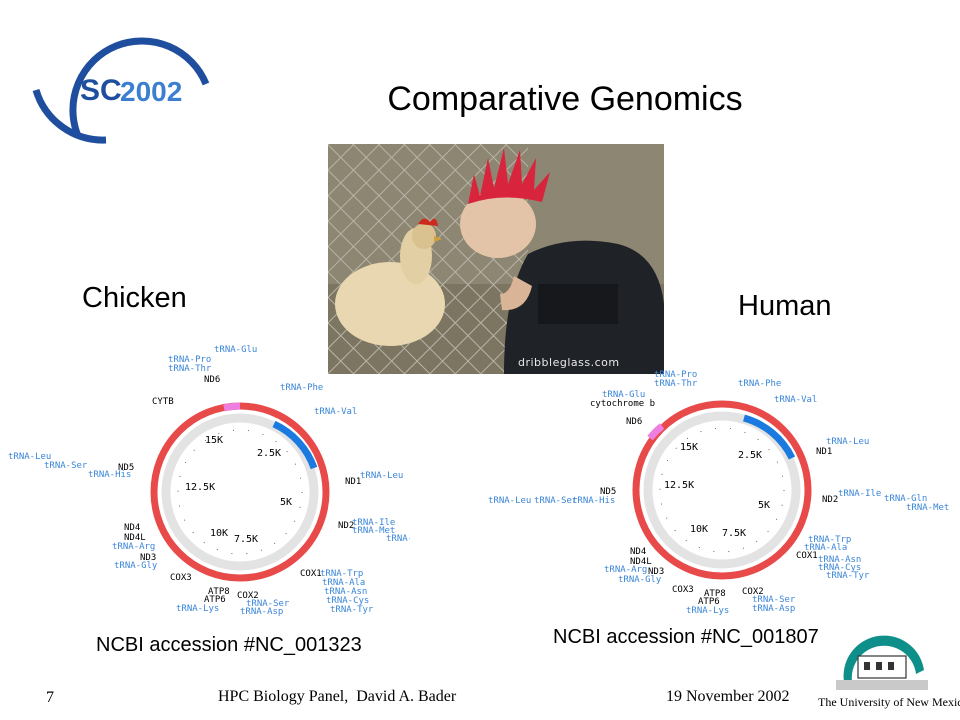 The width and height of the screenshot is (960, 720). I want to click on chicken-gene-nd1: ND1, so click(353, 482).